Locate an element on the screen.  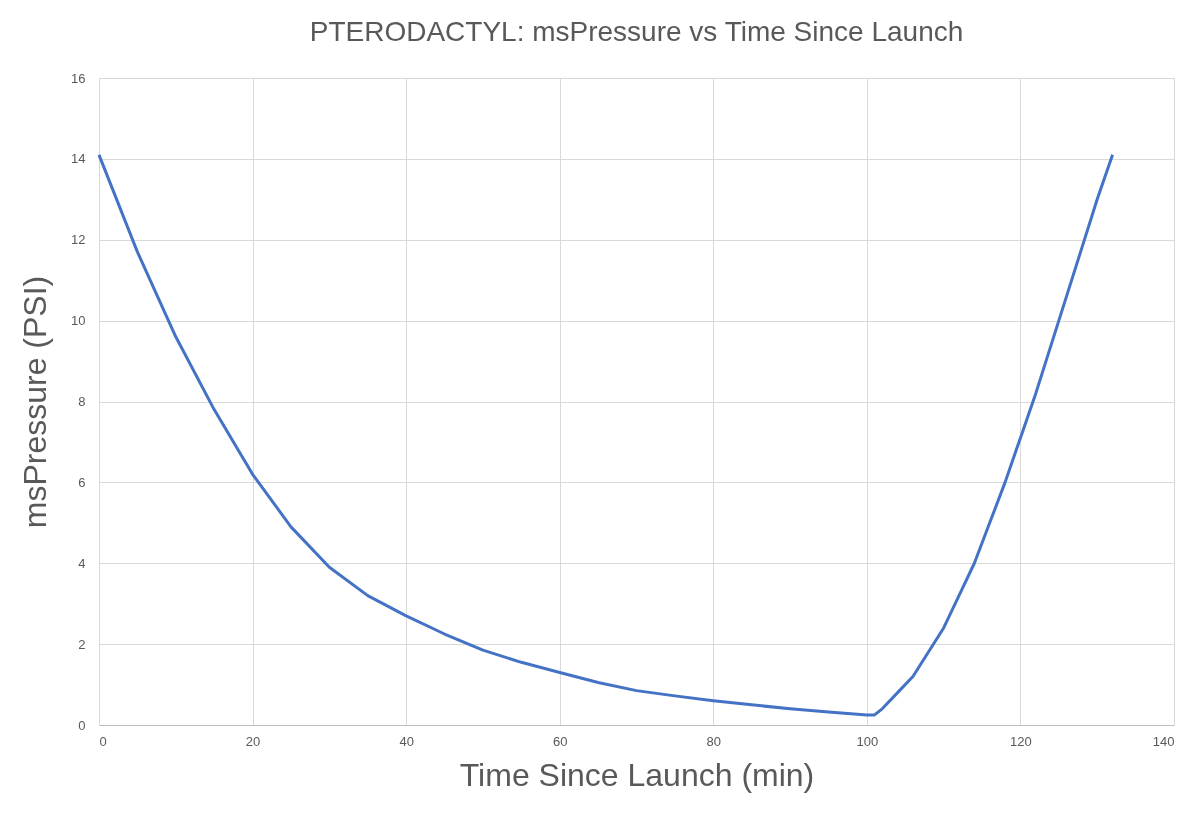
x-tick-label: 80 is located at coordinates (714, 741).